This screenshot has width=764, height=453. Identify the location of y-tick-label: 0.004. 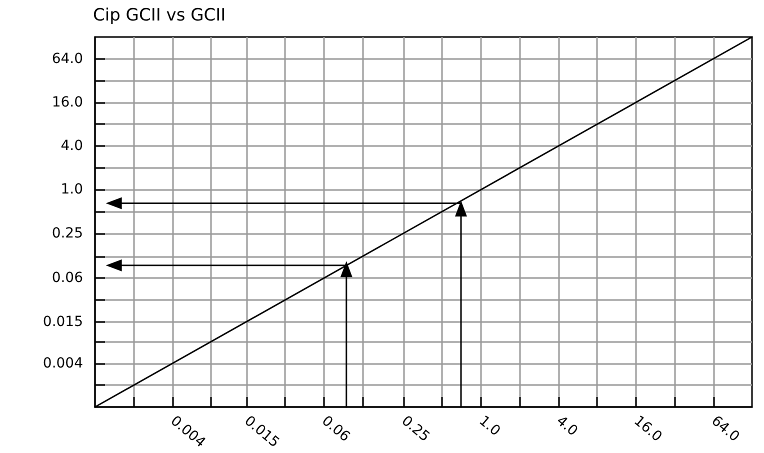
(63, 363).